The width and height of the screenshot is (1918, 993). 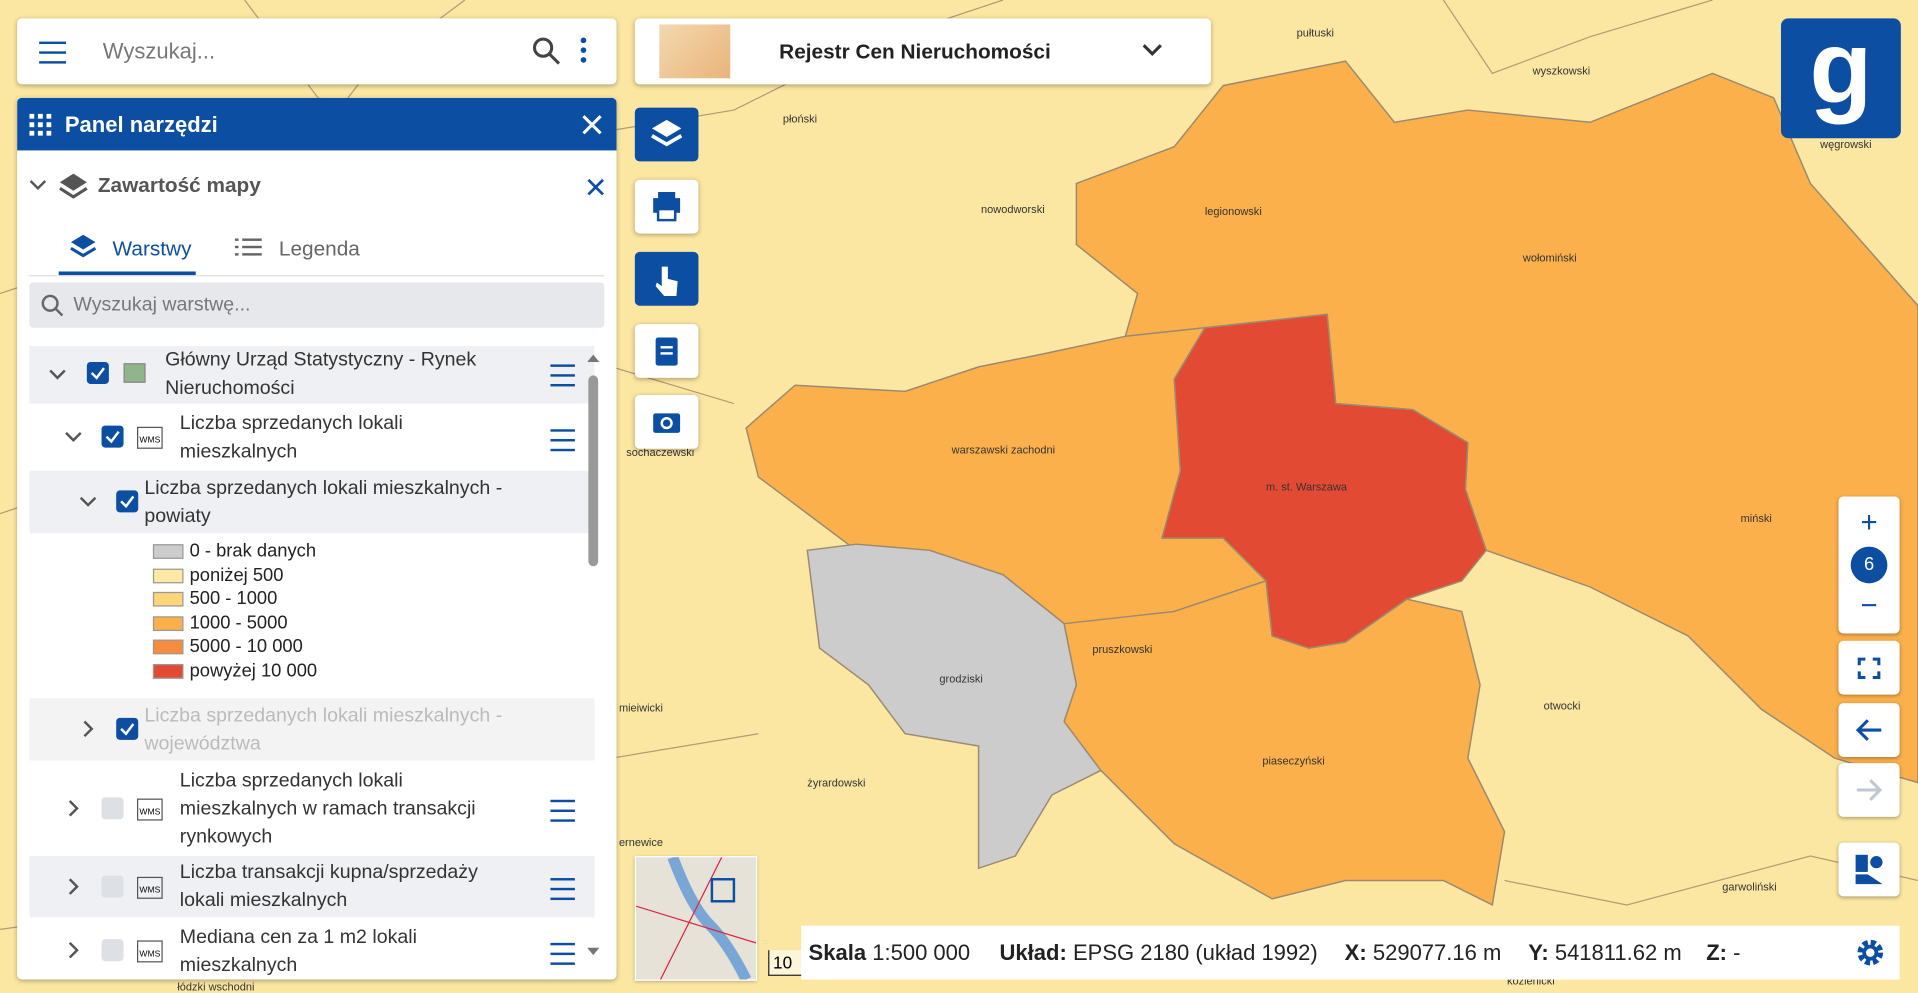 I want to click on settings-icon, so click(x=1870, y=952).